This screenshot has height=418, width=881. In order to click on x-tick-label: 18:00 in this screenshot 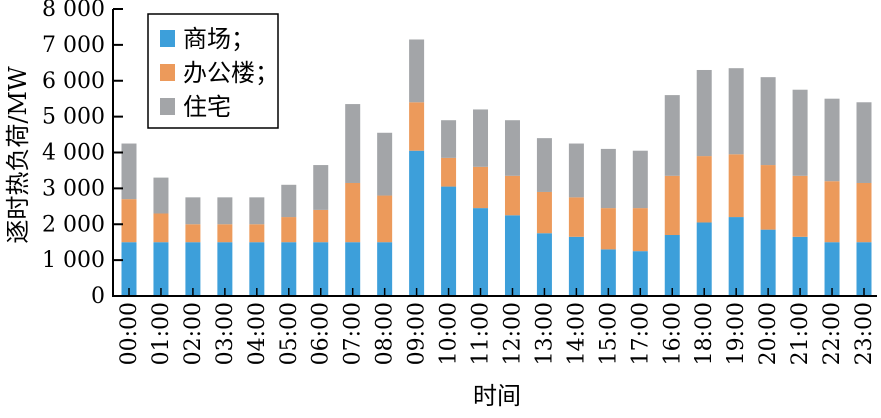, I will do `click(704, 333)`.